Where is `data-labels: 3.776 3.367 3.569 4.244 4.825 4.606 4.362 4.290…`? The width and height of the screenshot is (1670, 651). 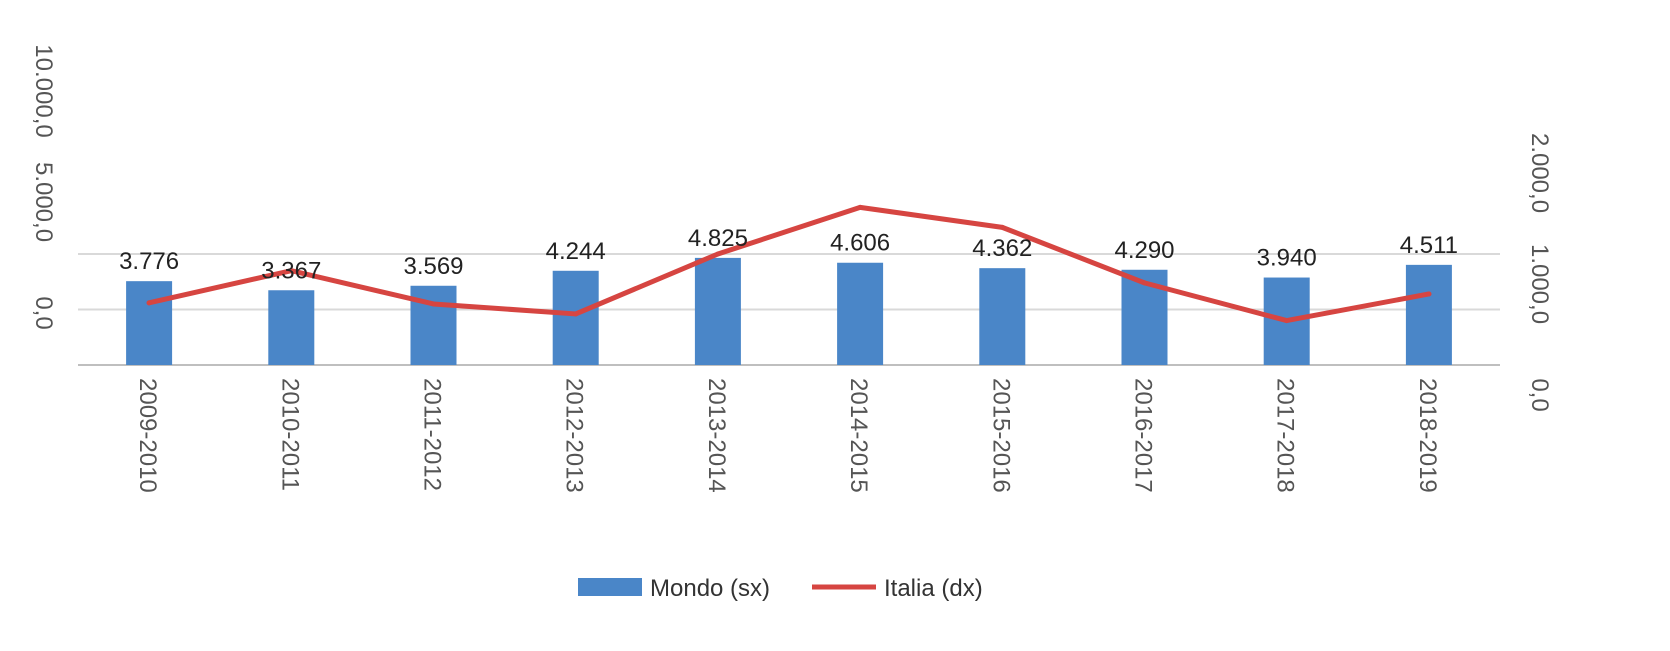 data-labels: 3.776 3.367 3.569 4.244 4.825 4.606 4.362 4.290… is located at coordinates (788, 254).